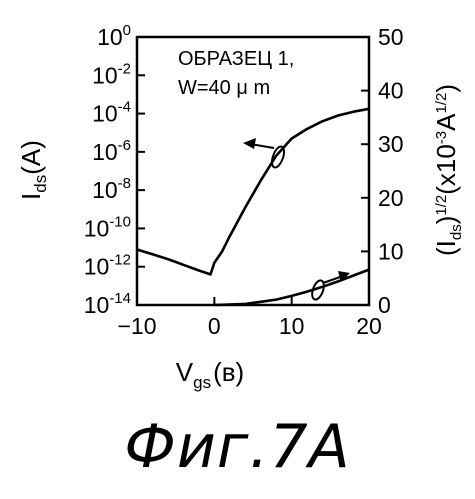  I want to click on series-marker-left, so click(264, 153).